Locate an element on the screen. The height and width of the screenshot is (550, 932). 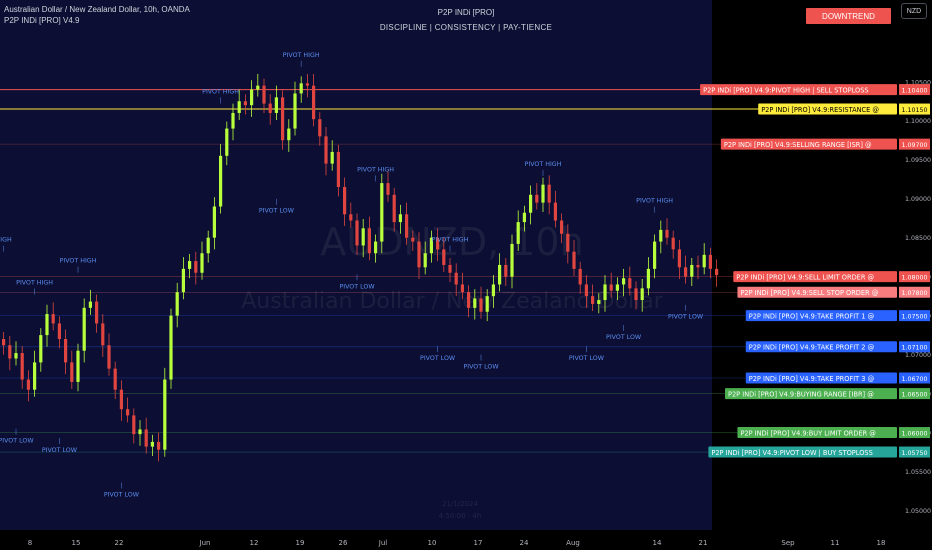
level-price-value: 1.07500 is located at coordinates (914, 316).